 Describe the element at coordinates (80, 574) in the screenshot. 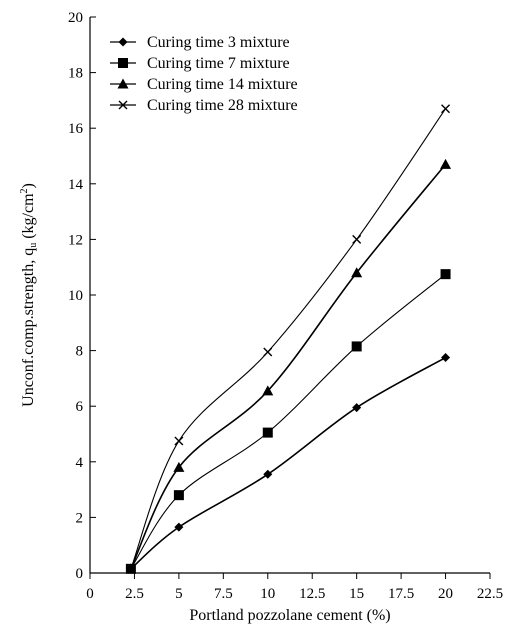

I see `y-tick-label: 0` at that location.